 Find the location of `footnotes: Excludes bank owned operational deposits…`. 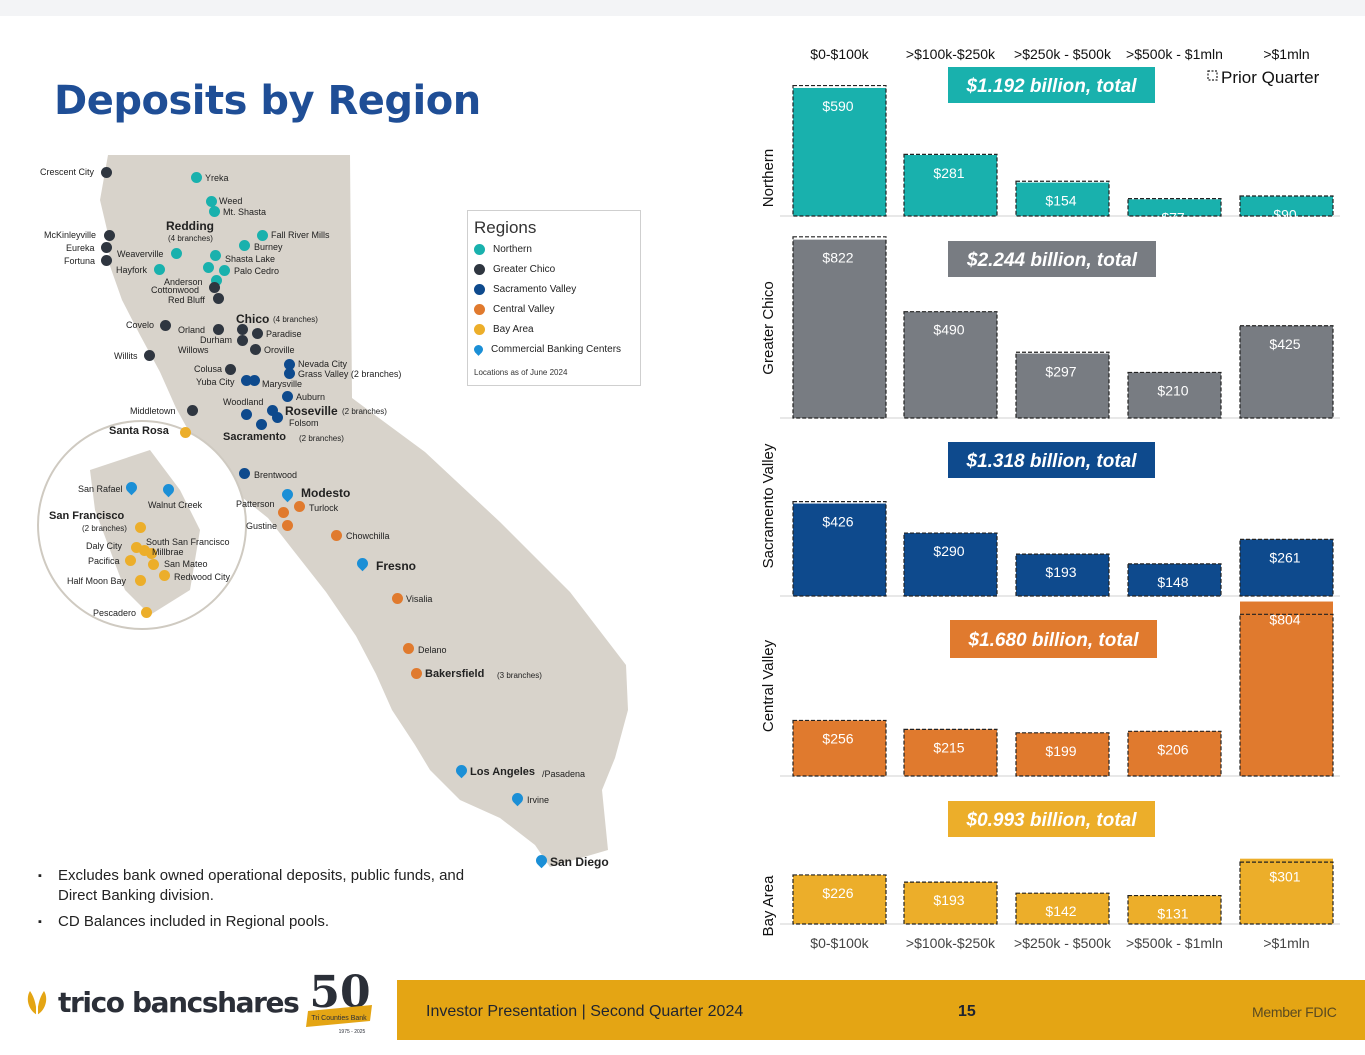

footnotes: Excludes bank owned operational deposits… is located at coordinates (263, 902).